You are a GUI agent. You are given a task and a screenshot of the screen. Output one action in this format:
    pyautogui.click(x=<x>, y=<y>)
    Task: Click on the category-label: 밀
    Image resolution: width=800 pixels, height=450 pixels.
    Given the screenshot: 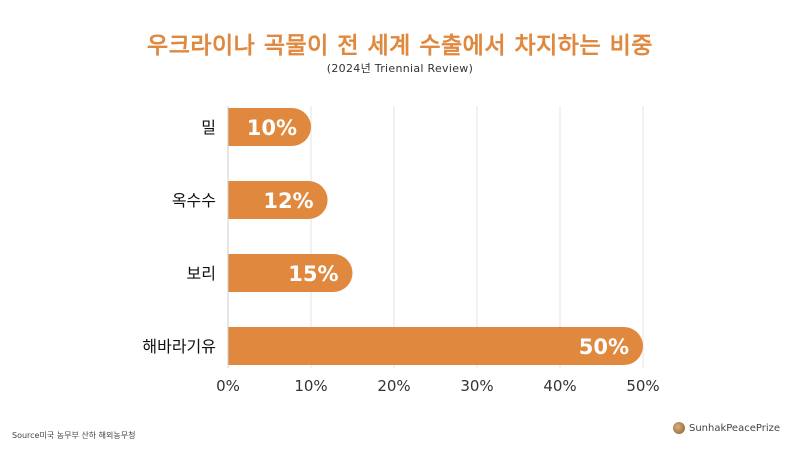 What is the action you would take?
    pyautogui.click(x=208, y=127)
    